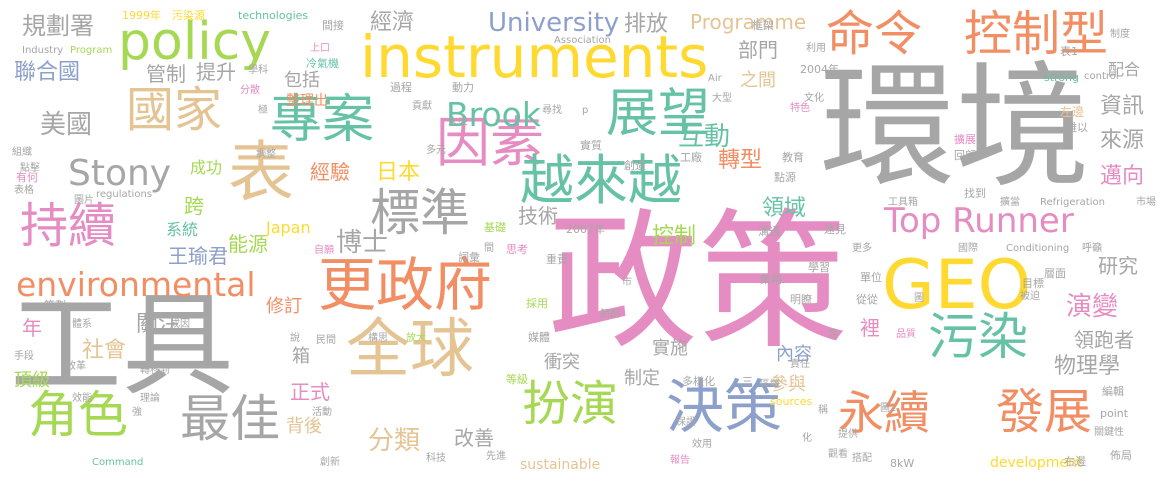 The height and width of the screenshot is (482, 1175). What do you see at coordinates (76, 366) in the screenshot?
I see `word: 改革` at bounding box center [76, 366].